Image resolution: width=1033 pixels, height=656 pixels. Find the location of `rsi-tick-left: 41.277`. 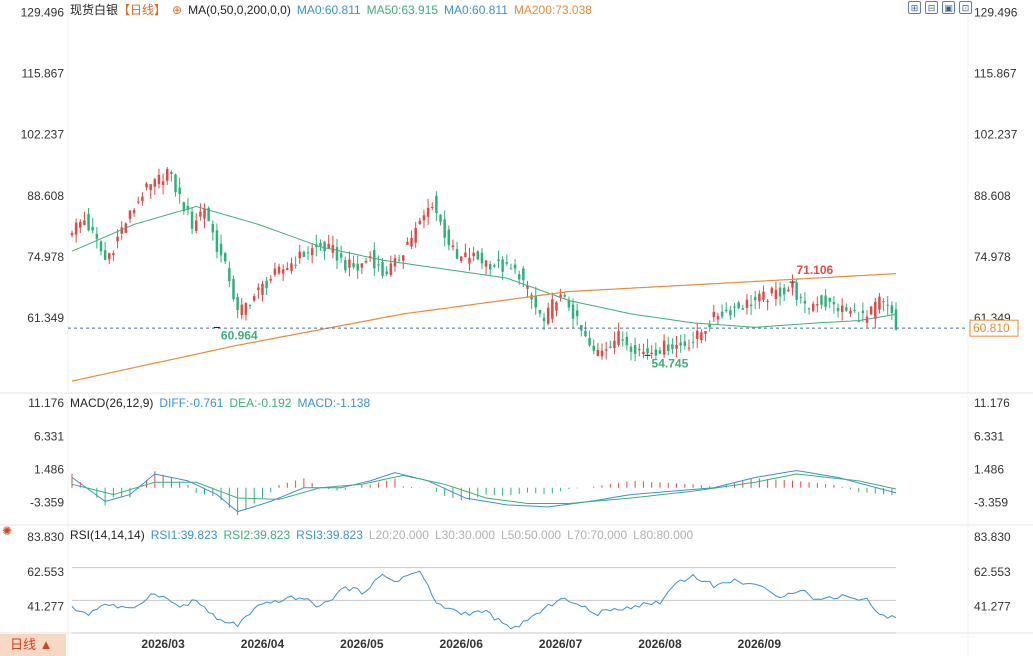

rsi-tick-left: 41.277 is located at coordinates (45, 607).